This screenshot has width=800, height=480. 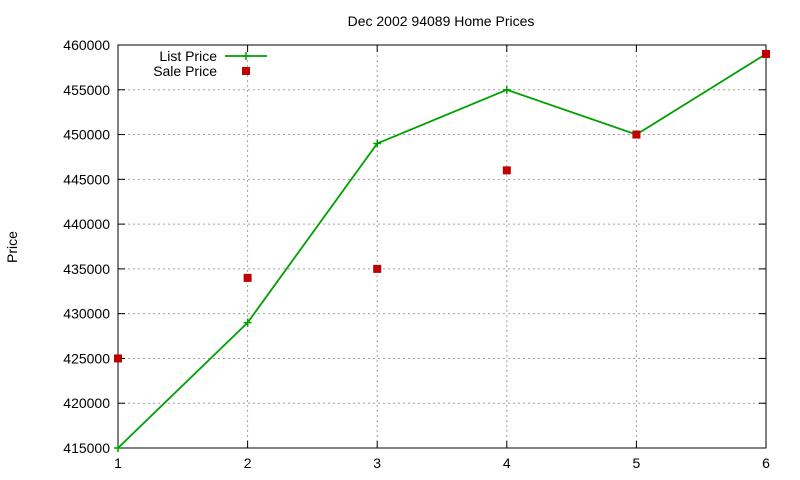 What do you see at coordinates (185, 71) in the screenshot?
I see `legend-label: Sale Price` at bounding box center [185, 71].